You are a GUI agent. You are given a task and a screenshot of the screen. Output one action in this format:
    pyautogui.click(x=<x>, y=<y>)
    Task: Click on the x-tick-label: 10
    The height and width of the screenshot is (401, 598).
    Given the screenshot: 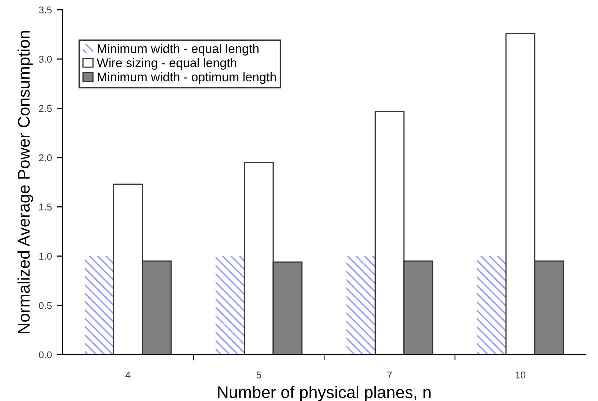 What is the action you would take?
    pyautogui.click(x=521, y=375)
    